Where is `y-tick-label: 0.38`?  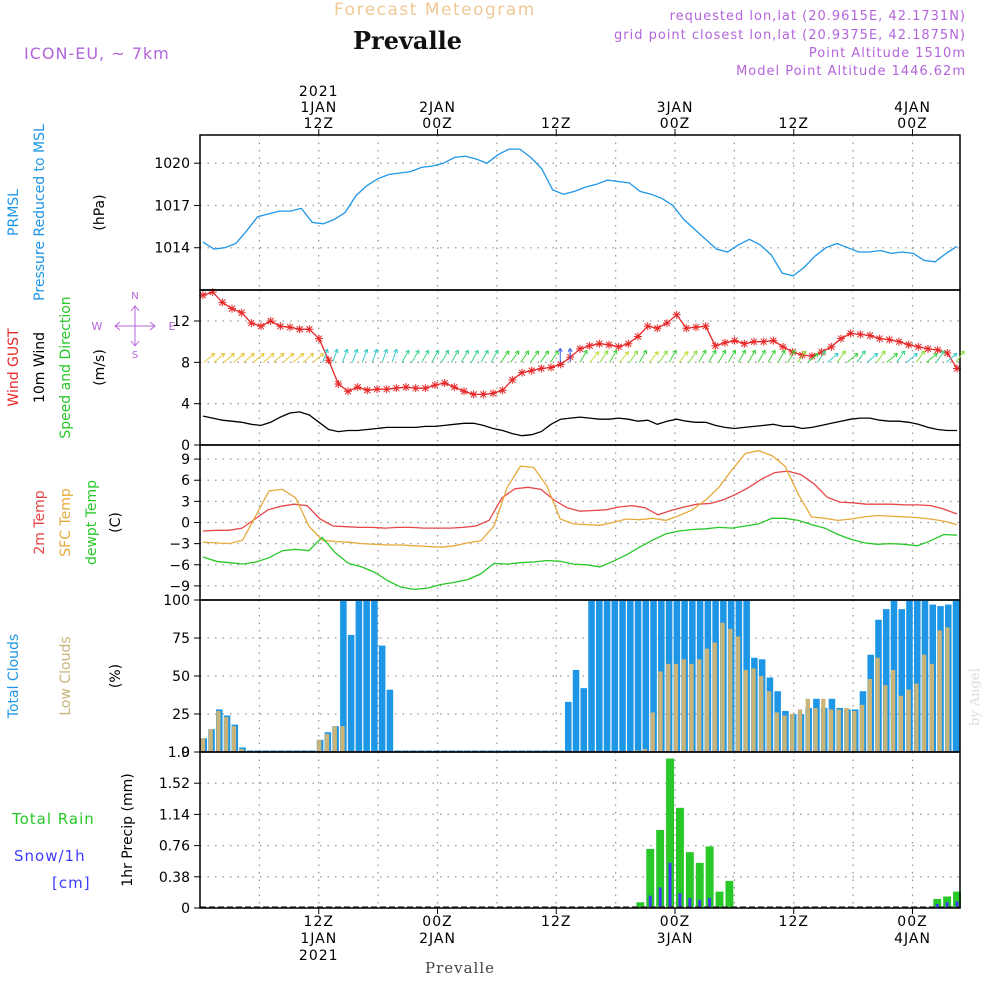
y-tick-label: 0.38 is located at coordinates (174, 878).